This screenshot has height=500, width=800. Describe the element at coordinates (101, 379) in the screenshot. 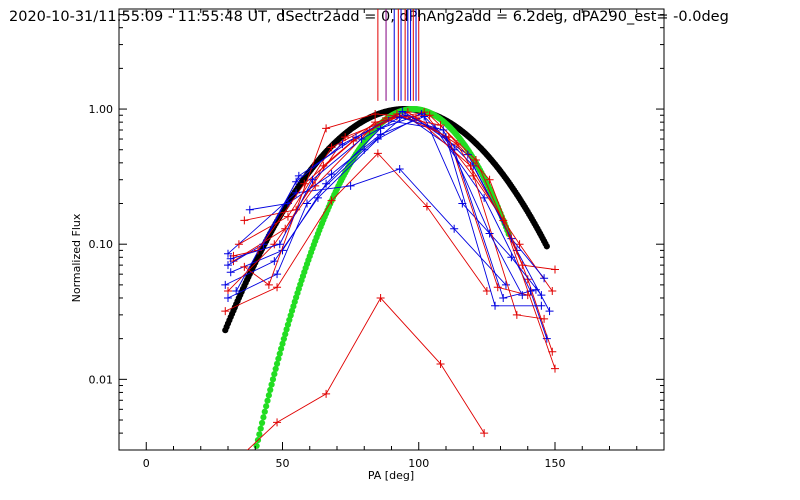

I see `y-tick-label: 0.01` at that location.